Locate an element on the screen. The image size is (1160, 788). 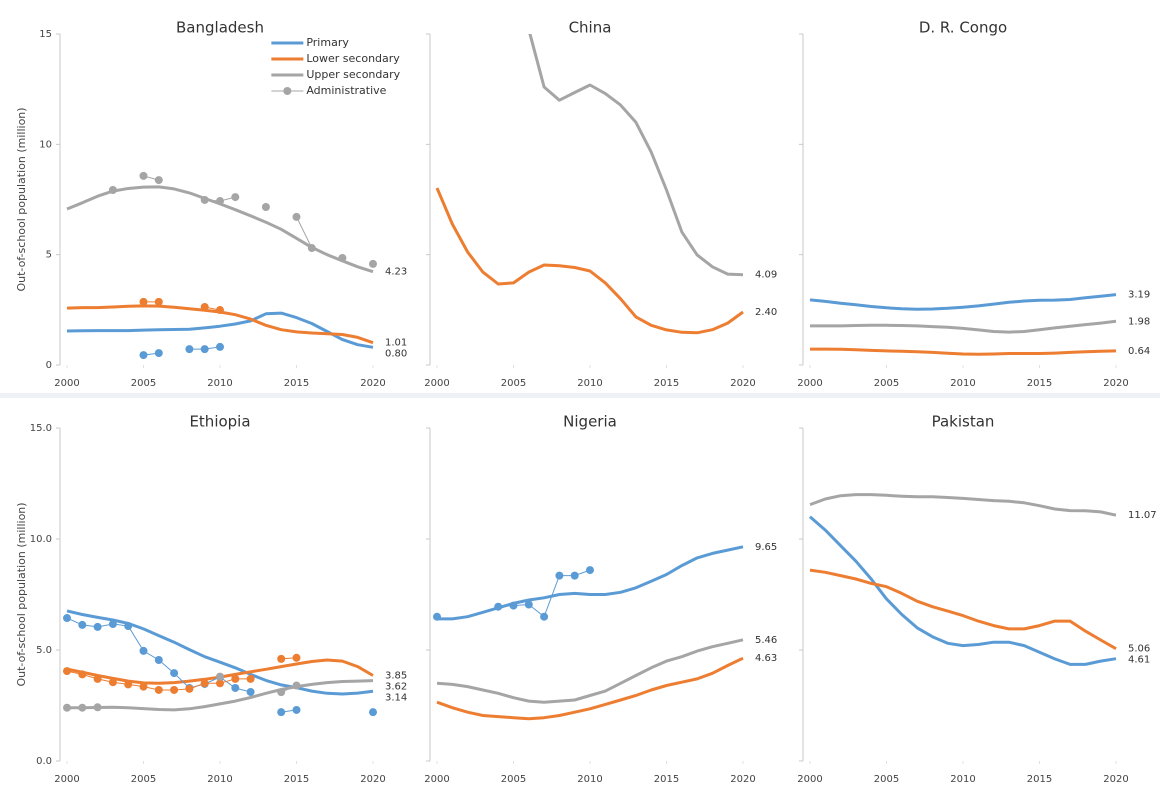
legend-label: Administrative is located at coordinates (346, 90).